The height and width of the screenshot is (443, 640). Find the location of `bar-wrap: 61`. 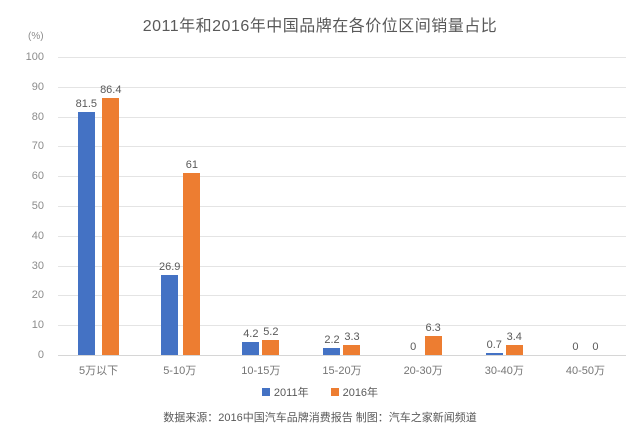

bar-wrap: 61 is located at coordinates (192, 257).